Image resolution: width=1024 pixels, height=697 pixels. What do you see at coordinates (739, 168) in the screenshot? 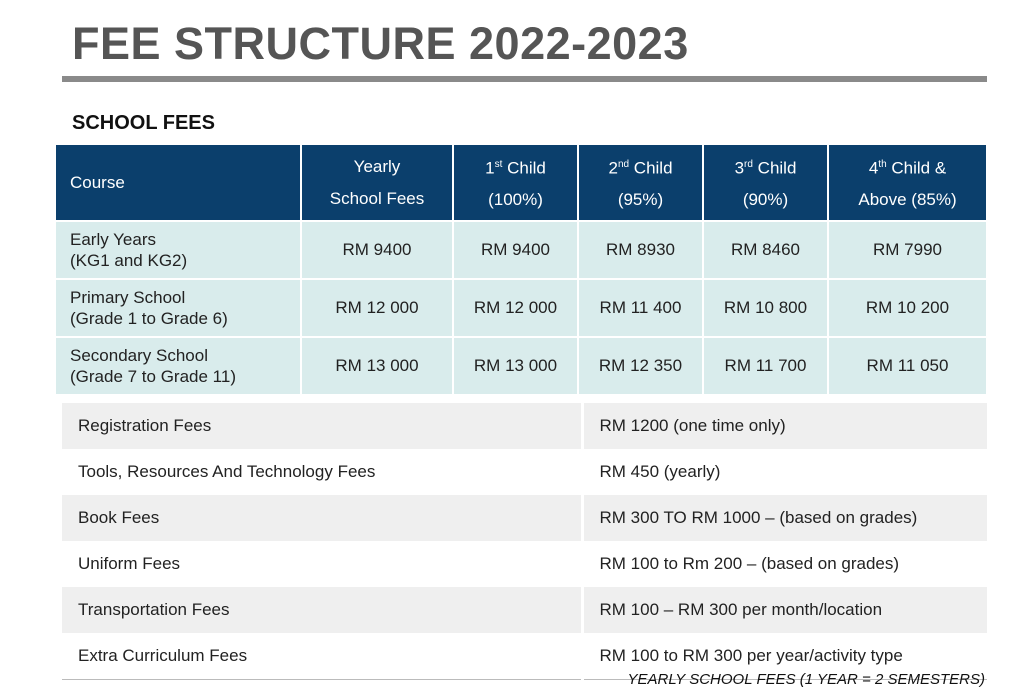
I see `header-number: 3` at bounding box center [739, 168].